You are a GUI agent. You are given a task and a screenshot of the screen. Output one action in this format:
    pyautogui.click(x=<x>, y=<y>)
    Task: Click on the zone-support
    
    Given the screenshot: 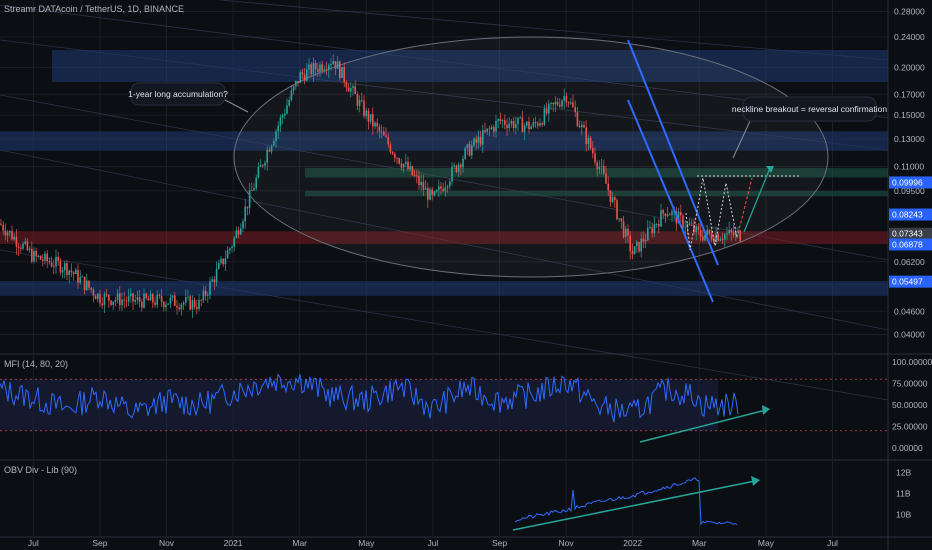 What is the action you would take?
    pyautogui.click(x=444, y=288)
    